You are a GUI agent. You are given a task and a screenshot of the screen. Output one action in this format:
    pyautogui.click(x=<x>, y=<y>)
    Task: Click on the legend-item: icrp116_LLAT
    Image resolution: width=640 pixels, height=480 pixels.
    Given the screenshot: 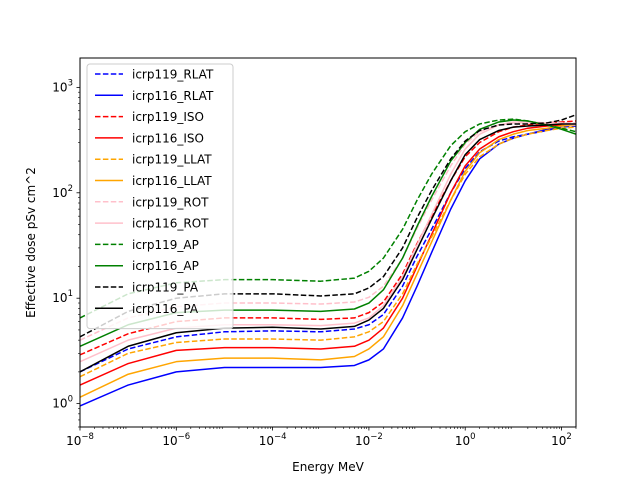 What is the action you would take?
    pyautogui.click(x=153, y=181)
    